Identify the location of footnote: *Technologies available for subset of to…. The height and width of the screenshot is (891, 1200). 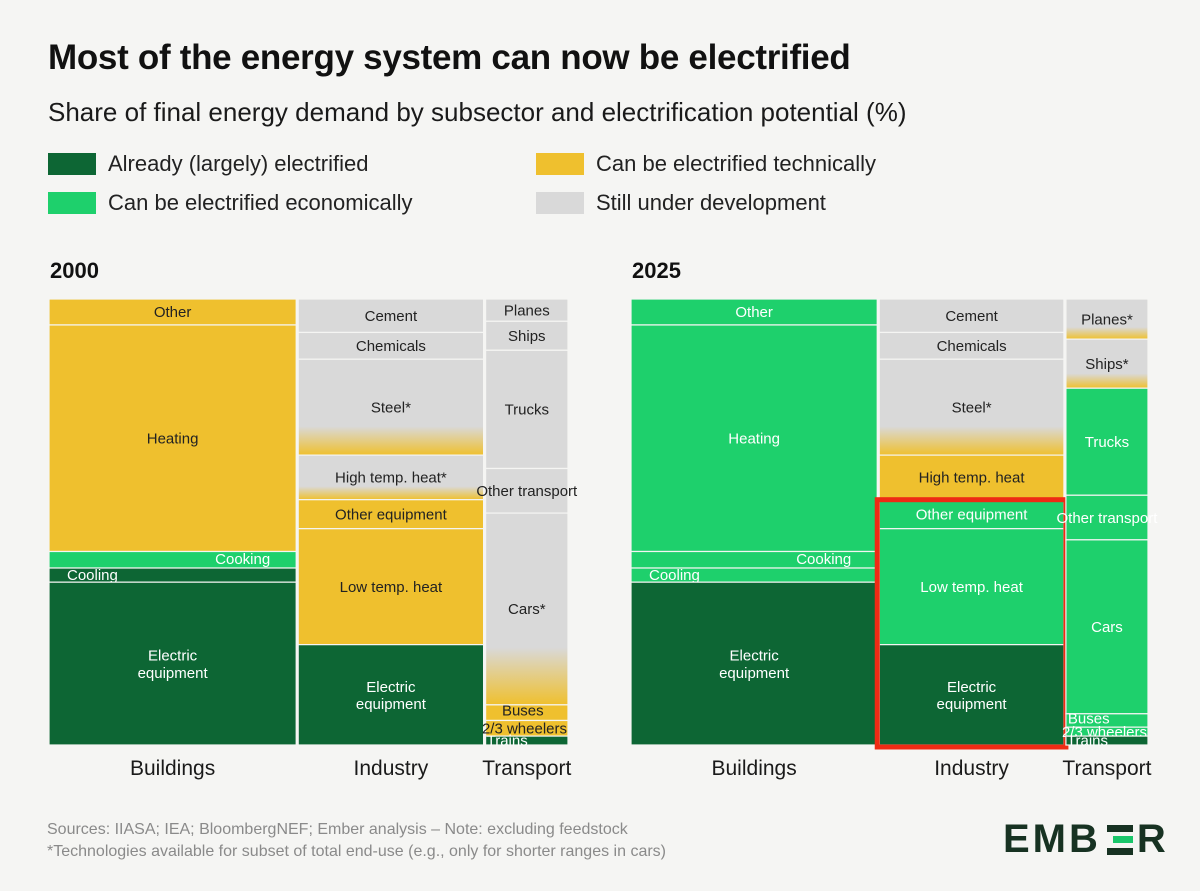
(356, 851).